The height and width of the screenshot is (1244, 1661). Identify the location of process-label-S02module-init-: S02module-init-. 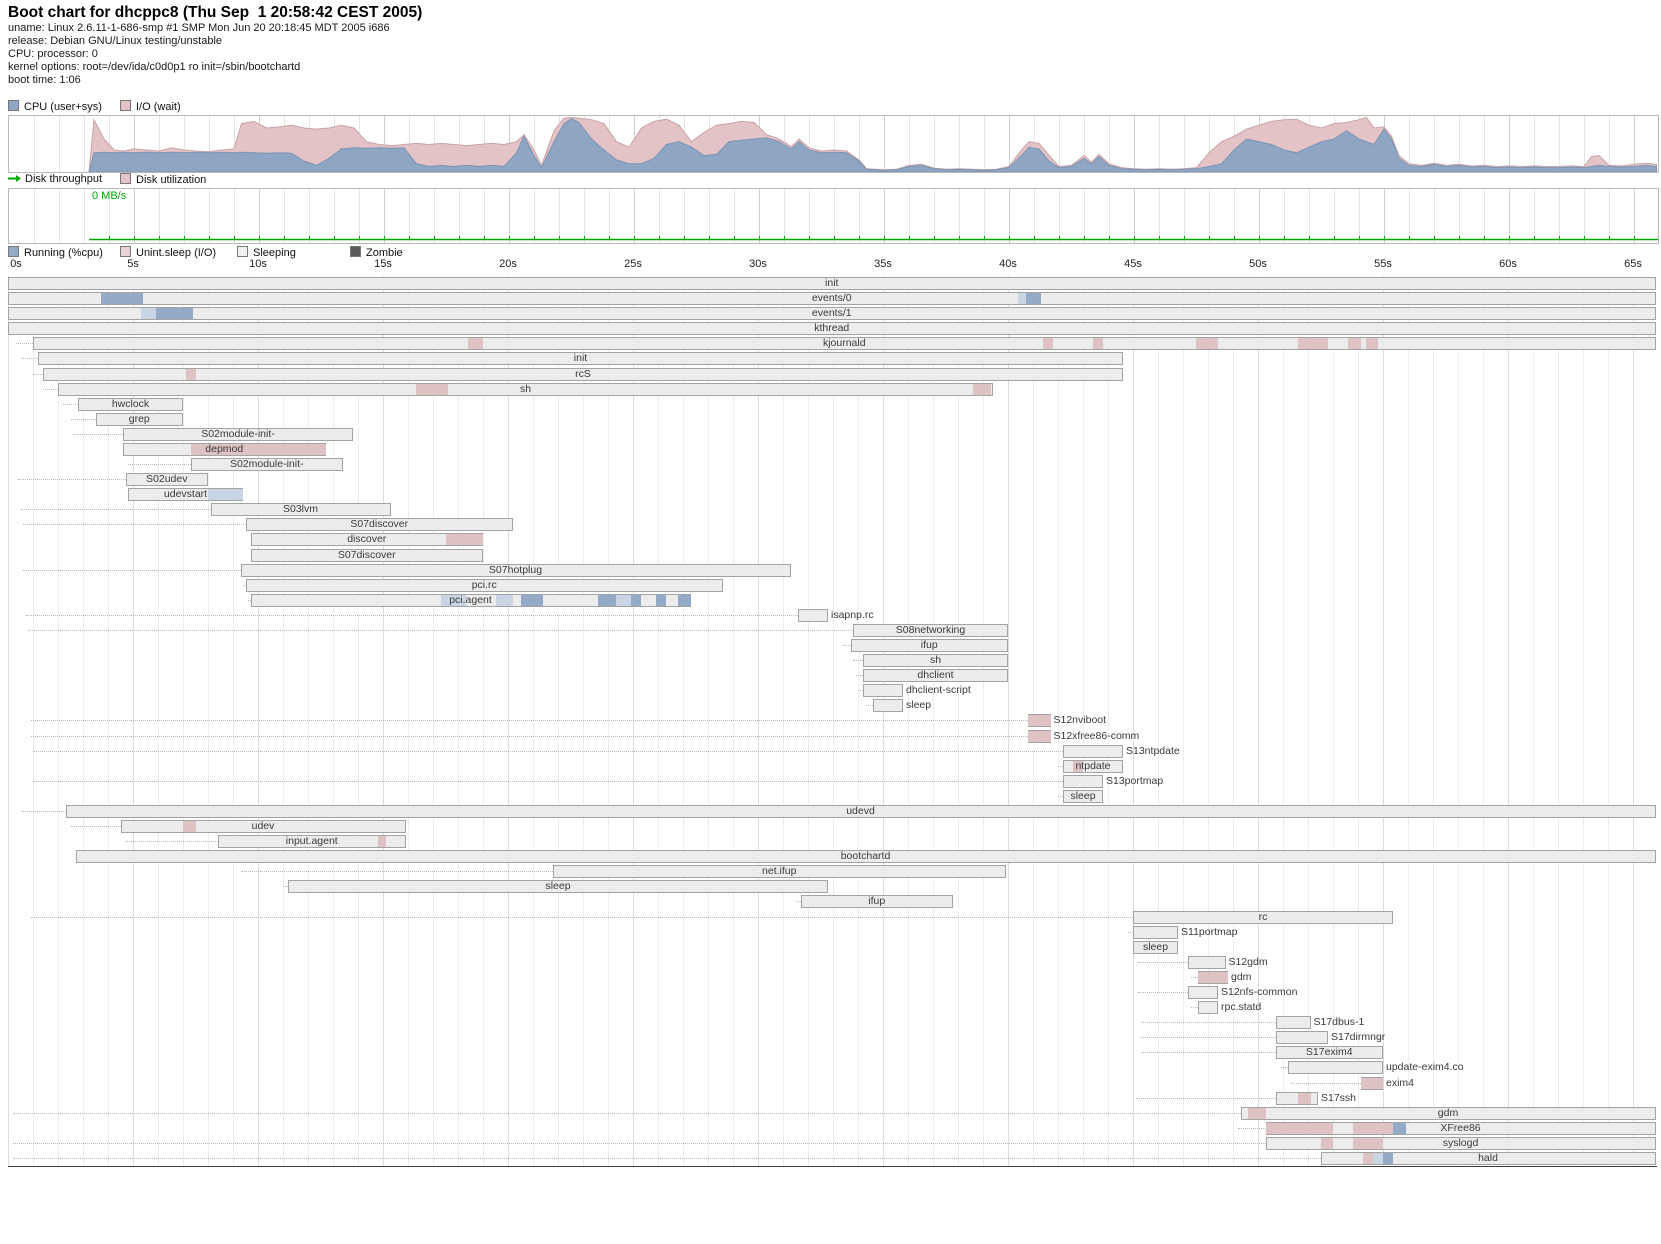
(266, 464).